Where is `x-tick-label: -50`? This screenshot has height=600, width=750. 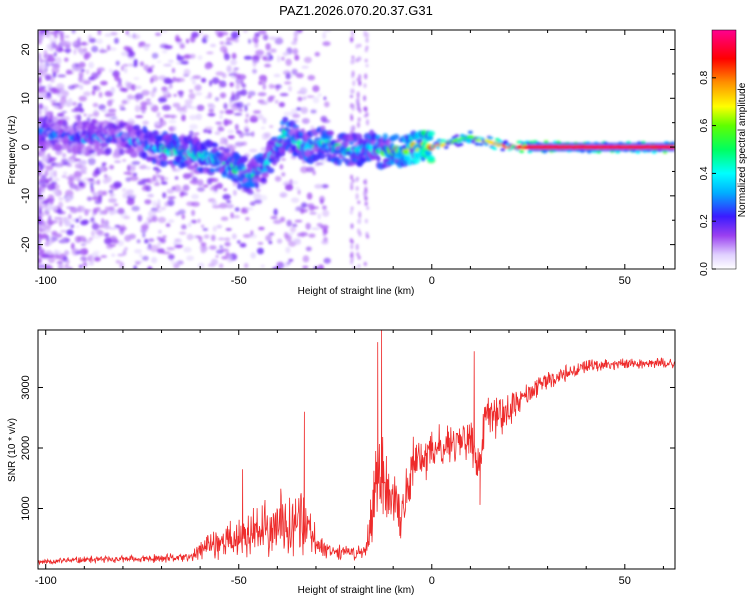
x-tick-label: -50 is located at coordinates (239, 281).